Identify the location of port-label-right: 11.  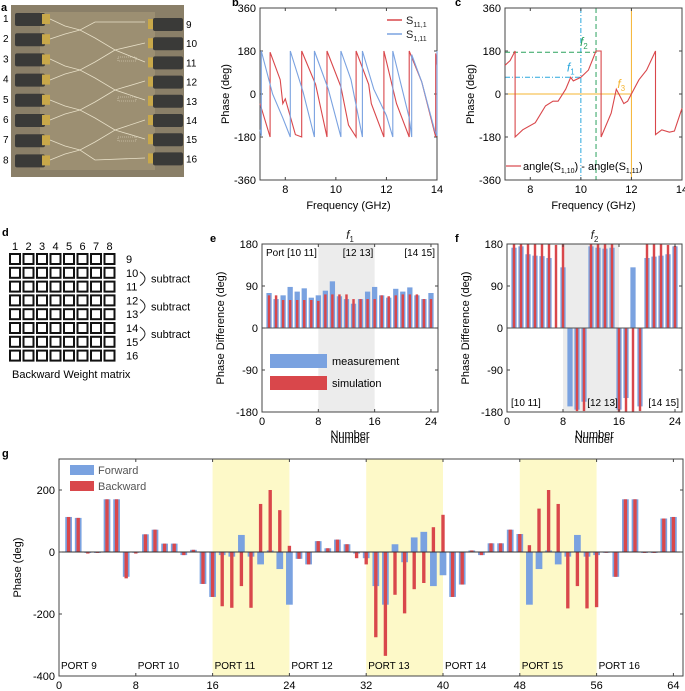
(191, 63).